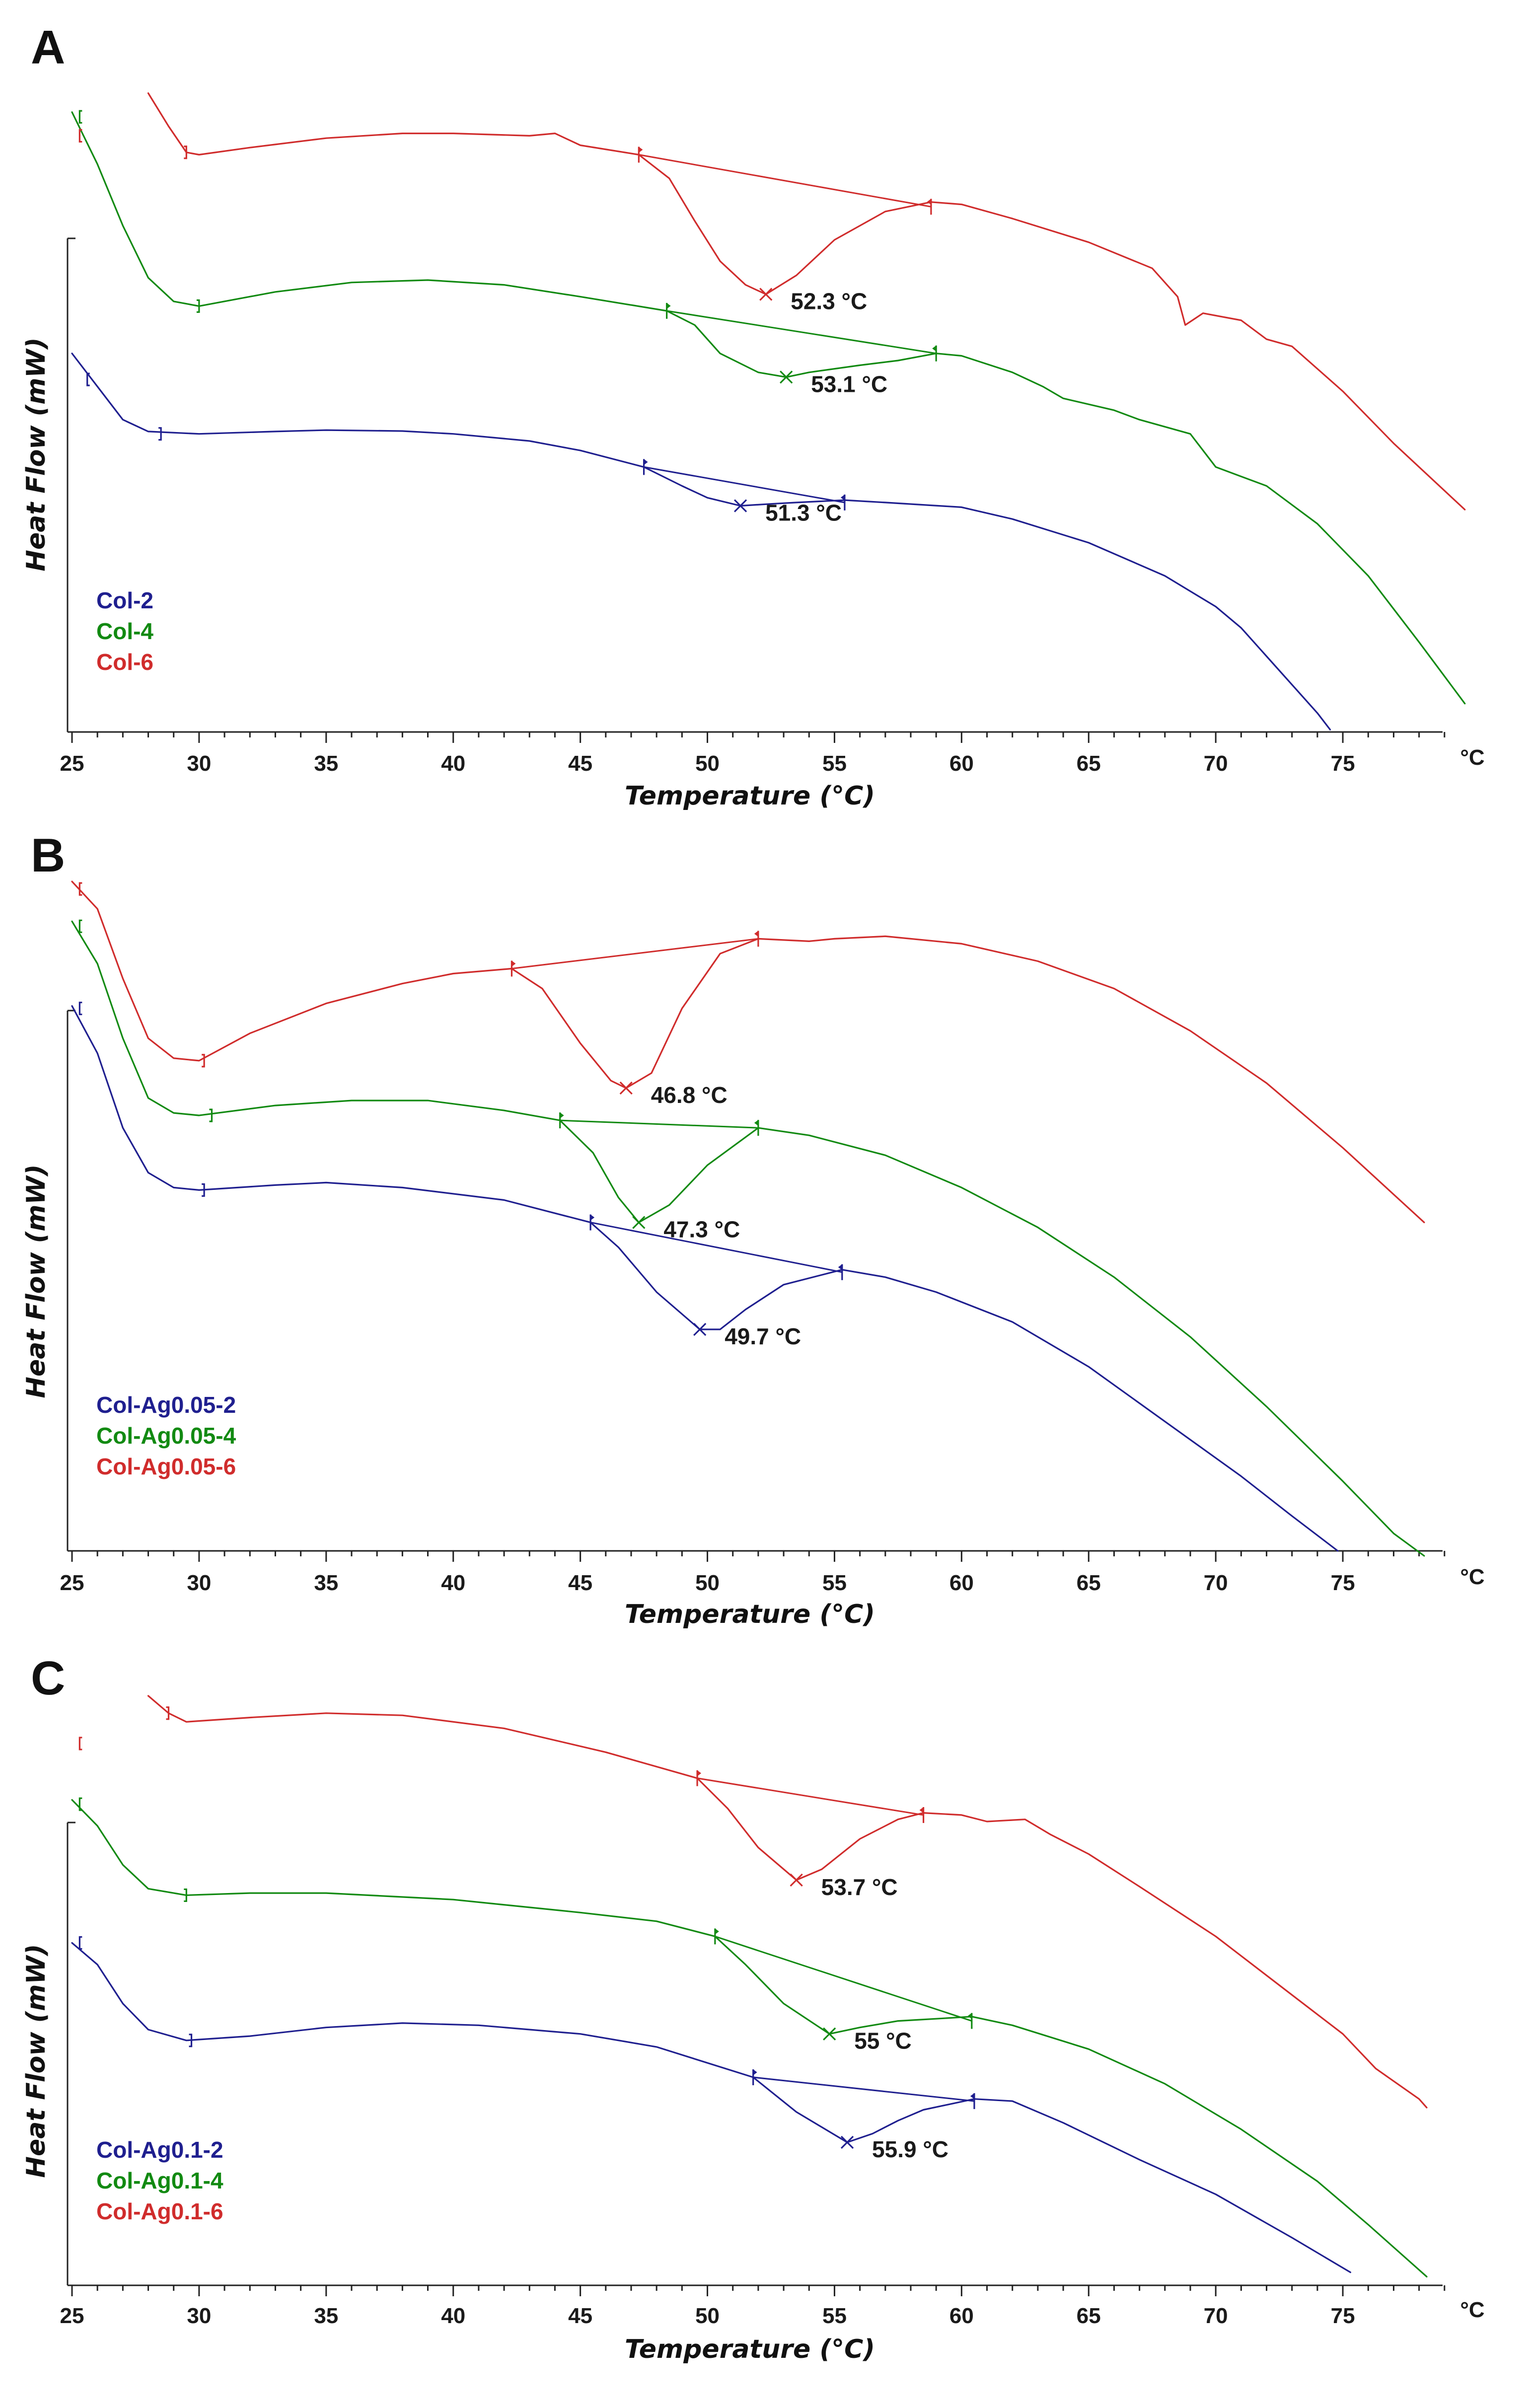  Describe the element at coordinates (166, 1405) in the screenshot. I see `legend-entry: Col-Ag0.05-2` at that location.